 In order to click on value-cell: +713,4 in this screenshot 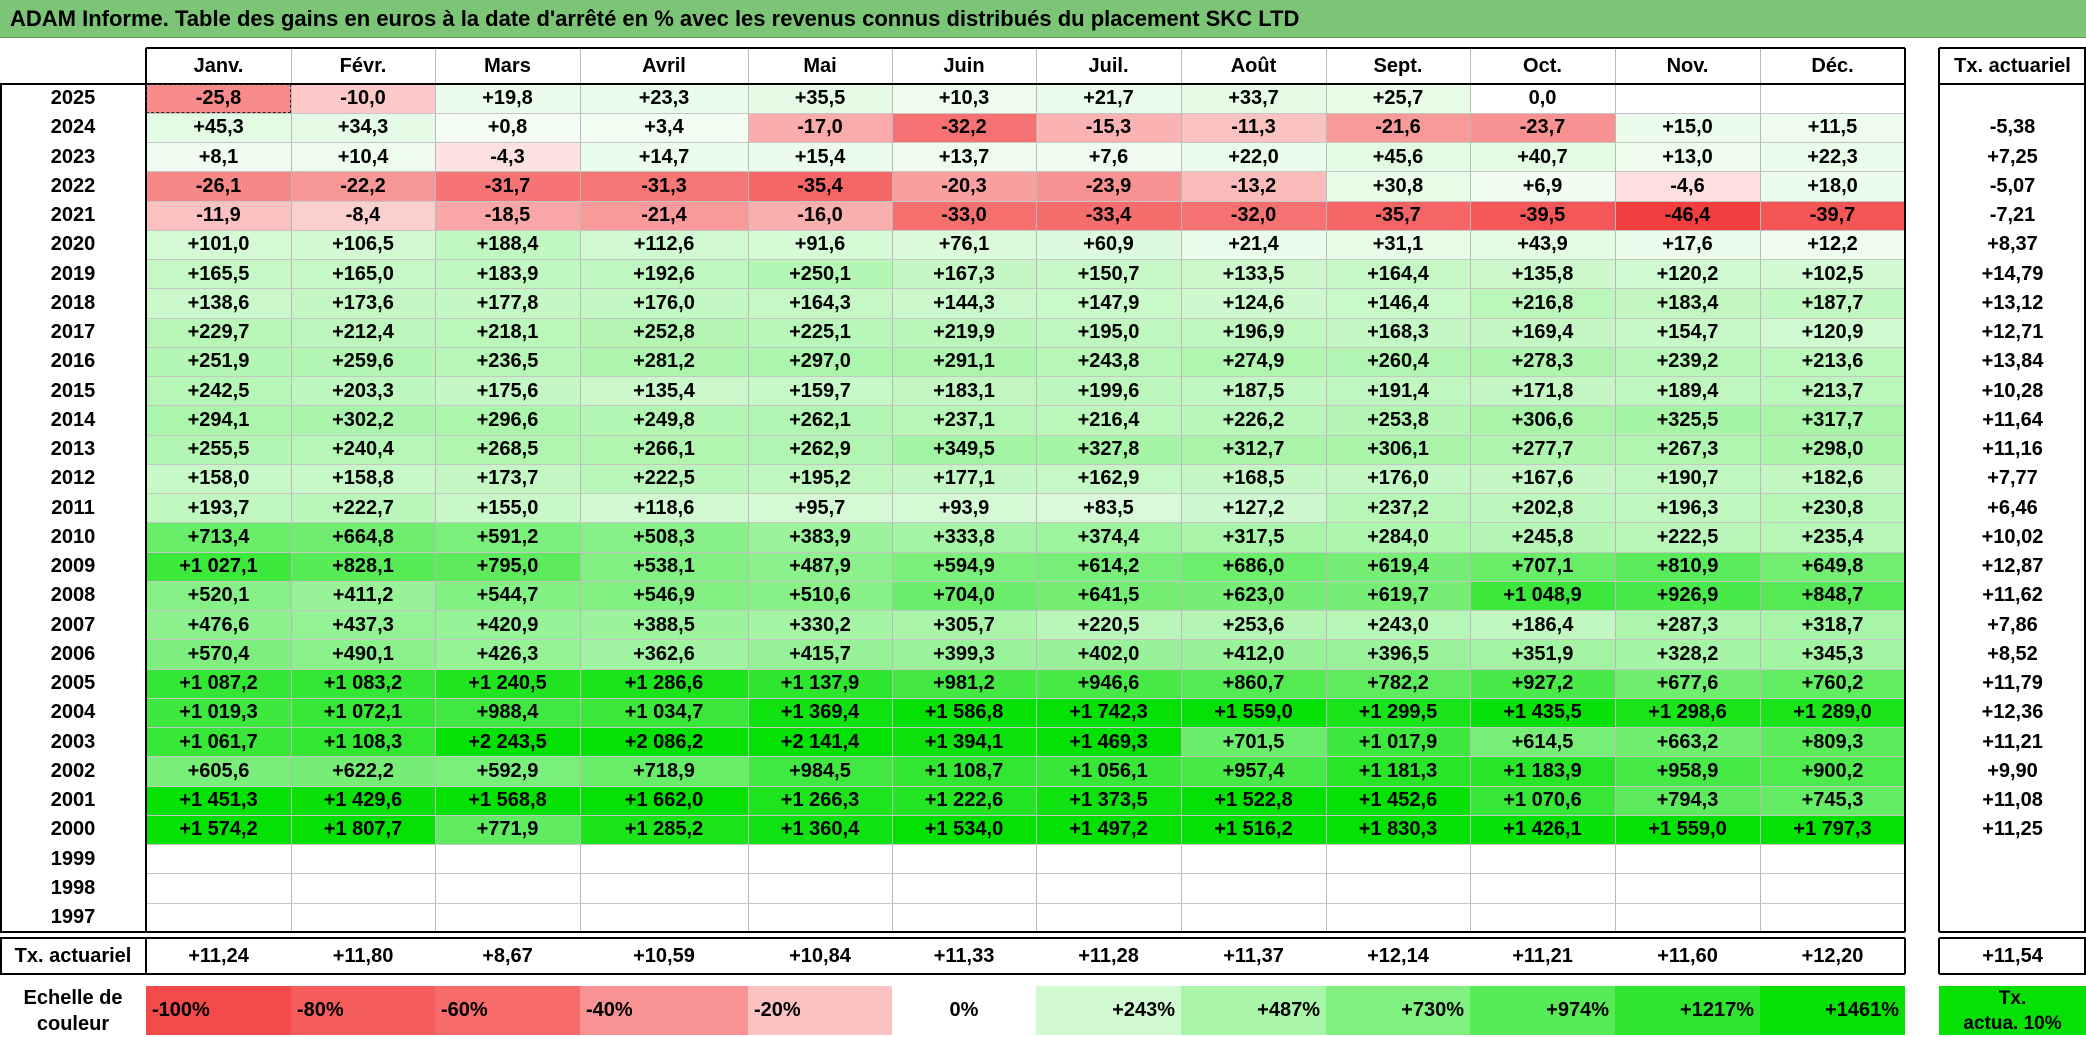, I will do `click(218, 537)`.